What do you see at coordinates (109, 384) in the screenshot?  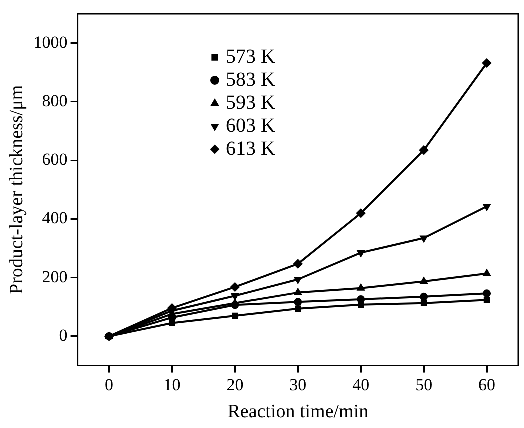 I see `x-tick-label: 0` at bounding box center [109, 384].